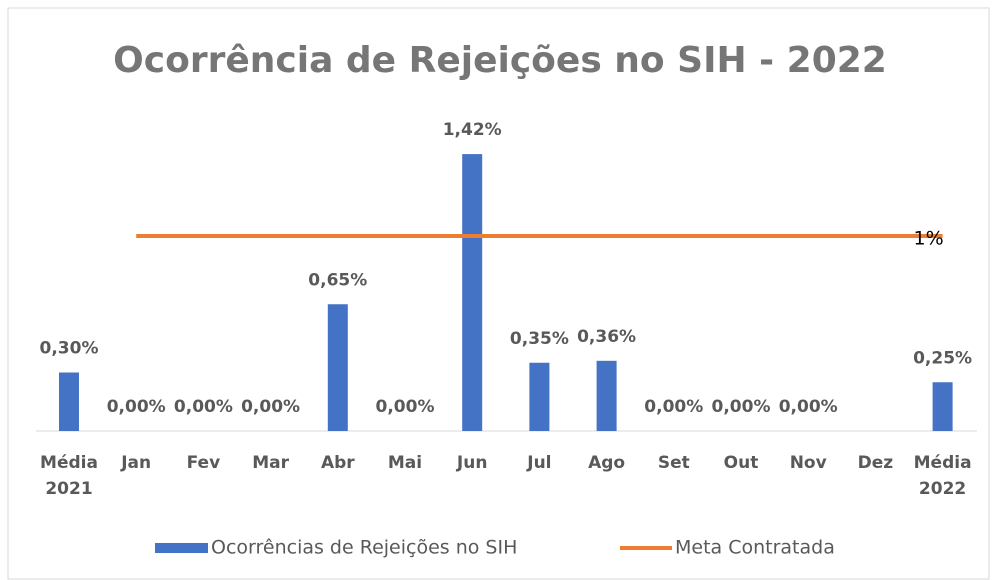 The image size is (992, 580). I want to click on x-tick-label: Jan, so click(136, 463).